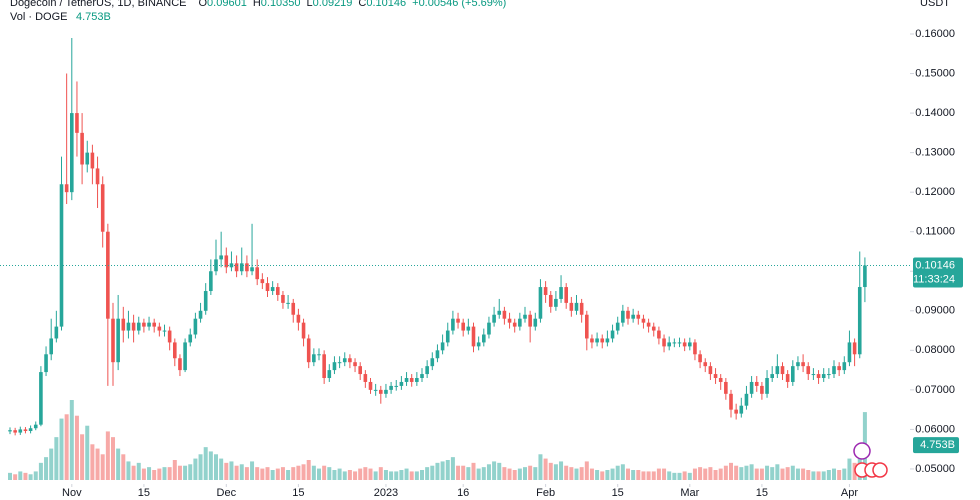  Describe the element at coordinates (362, 4) in the screenshot. I see `legend-key: C` at that location.